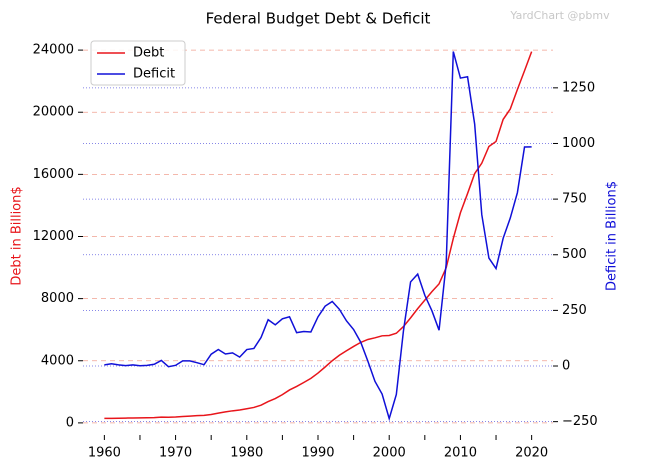 The width and height of the screenshot is (648, 471). I want to click on x-tick-label: 1990, so click(317, 453).